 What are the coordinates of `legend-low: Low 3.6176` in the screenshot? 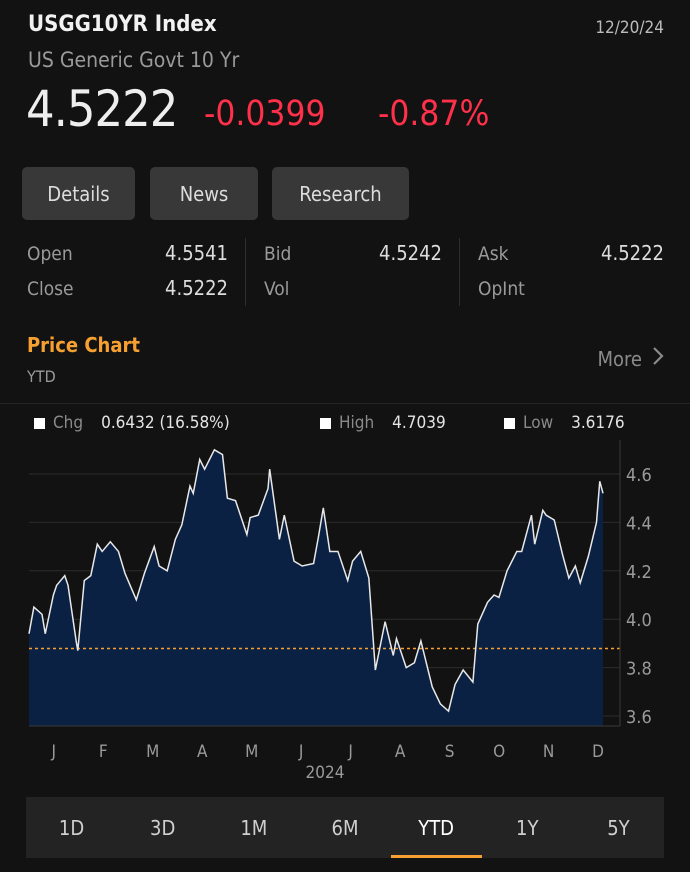 It's located at (564, 423).